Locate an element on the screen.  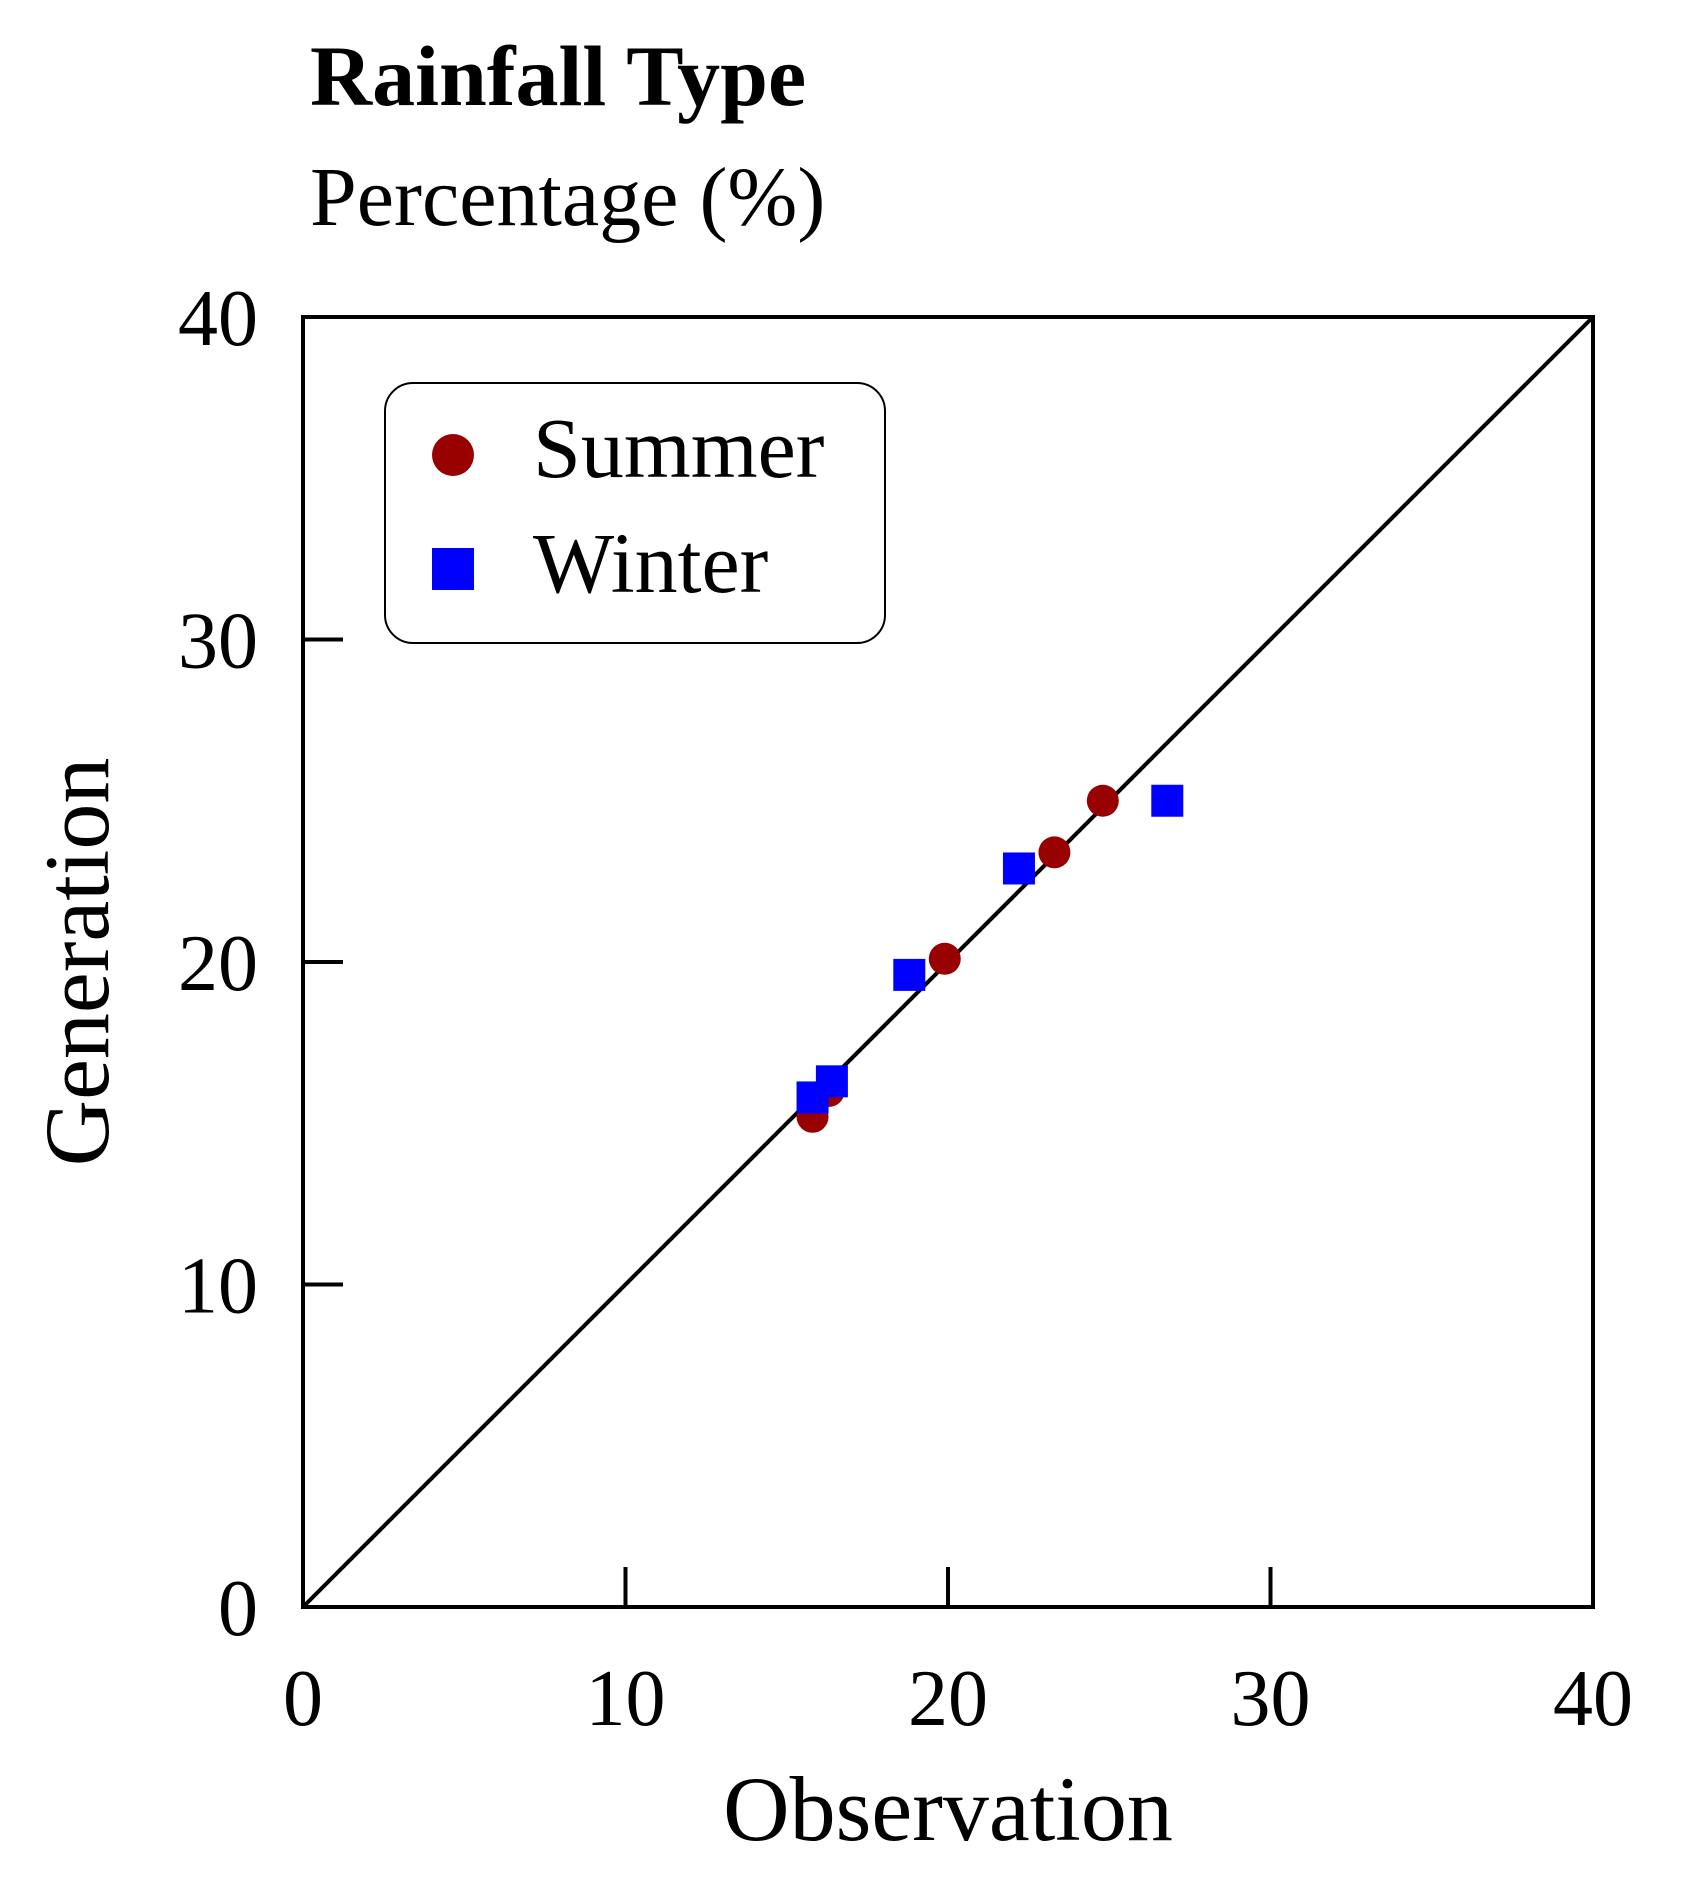
y-tick-label: 40 is located at coordinates (218, 319).